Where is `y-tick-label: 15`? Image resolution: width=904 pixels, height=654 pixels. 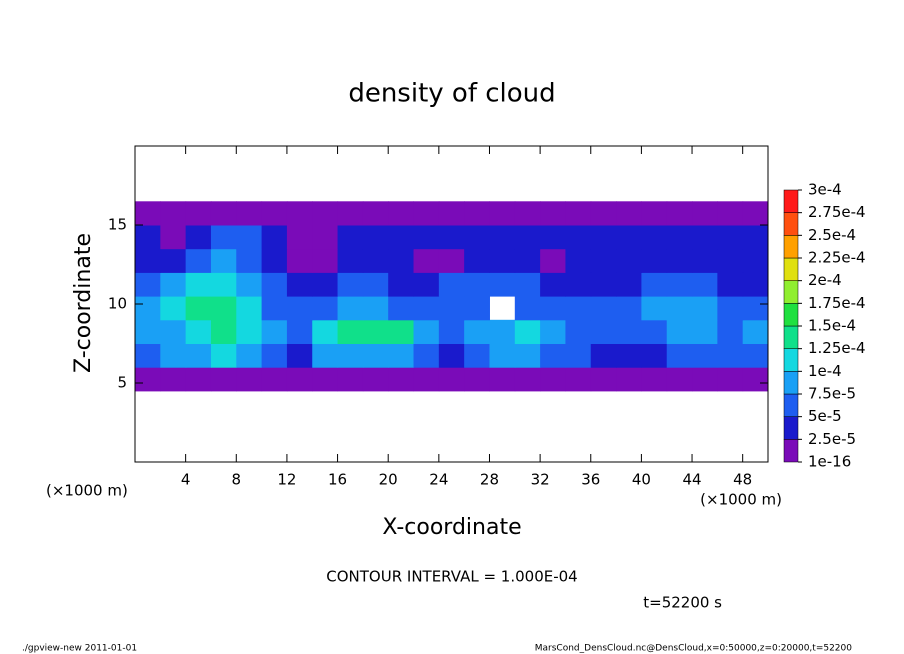 y-tick-label: 15 is located at coordinates (117, 225).